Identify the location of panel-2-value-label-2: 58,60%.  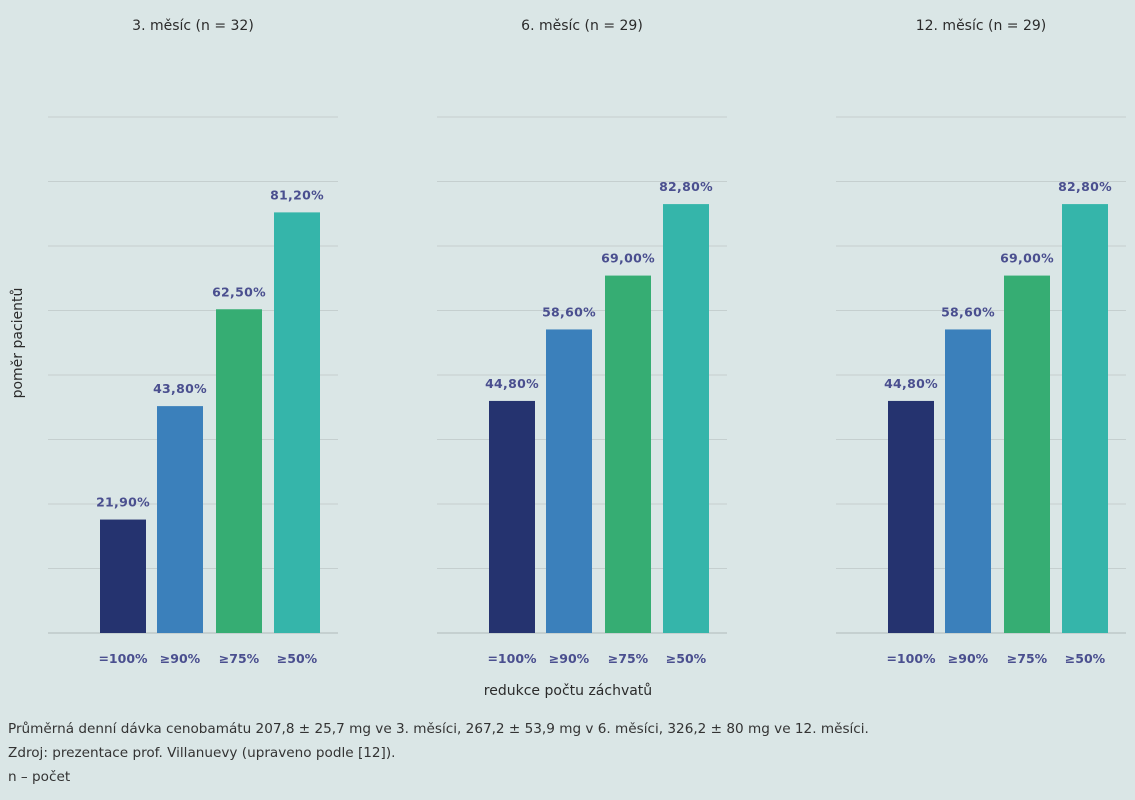
(569, 311).